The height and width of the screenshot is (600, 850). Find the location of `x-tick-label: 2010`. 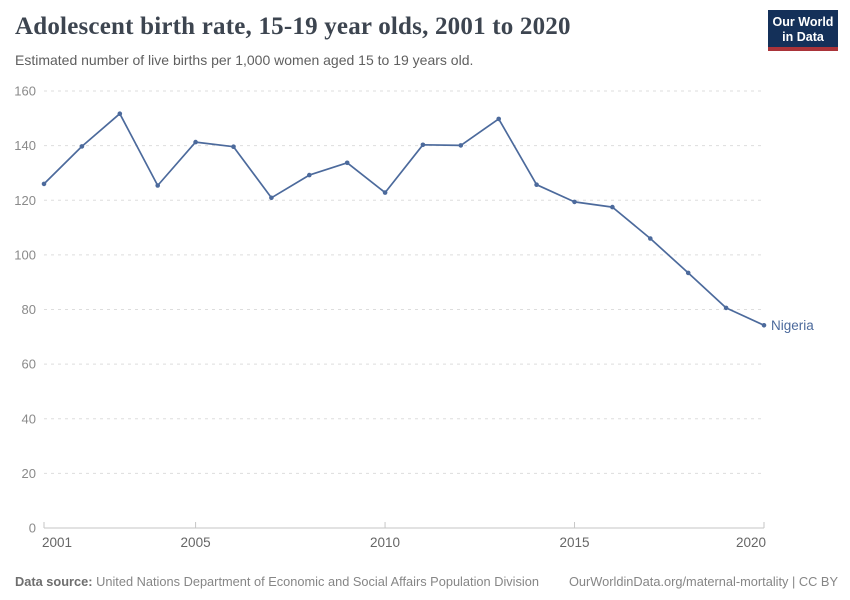

x-tick-label: 2010 is located at coordinates (385, 542).